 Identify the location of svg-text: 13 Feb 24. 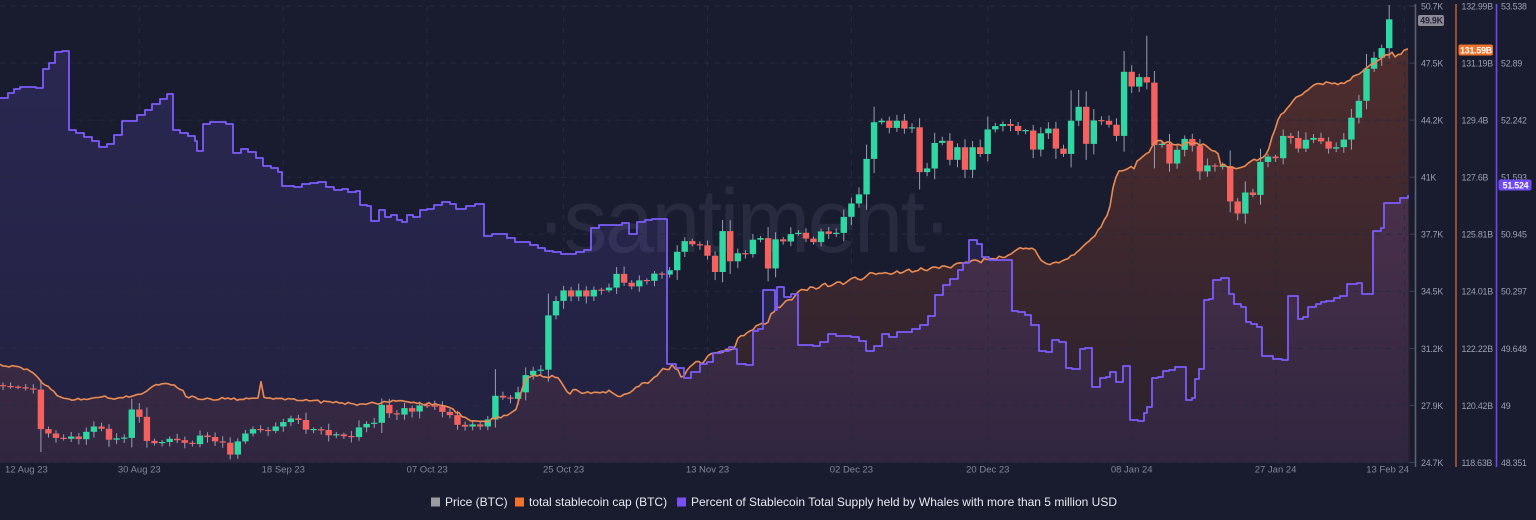
(1387, 470).